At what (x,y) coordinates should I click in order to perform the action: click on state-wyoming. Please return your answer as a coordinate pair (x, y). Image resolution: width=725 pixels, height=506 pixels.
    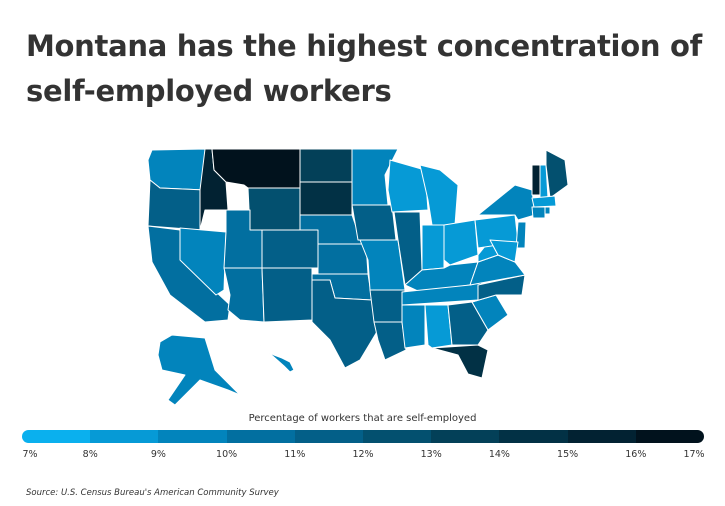
    Looking at the image, I should click on (274, 209).